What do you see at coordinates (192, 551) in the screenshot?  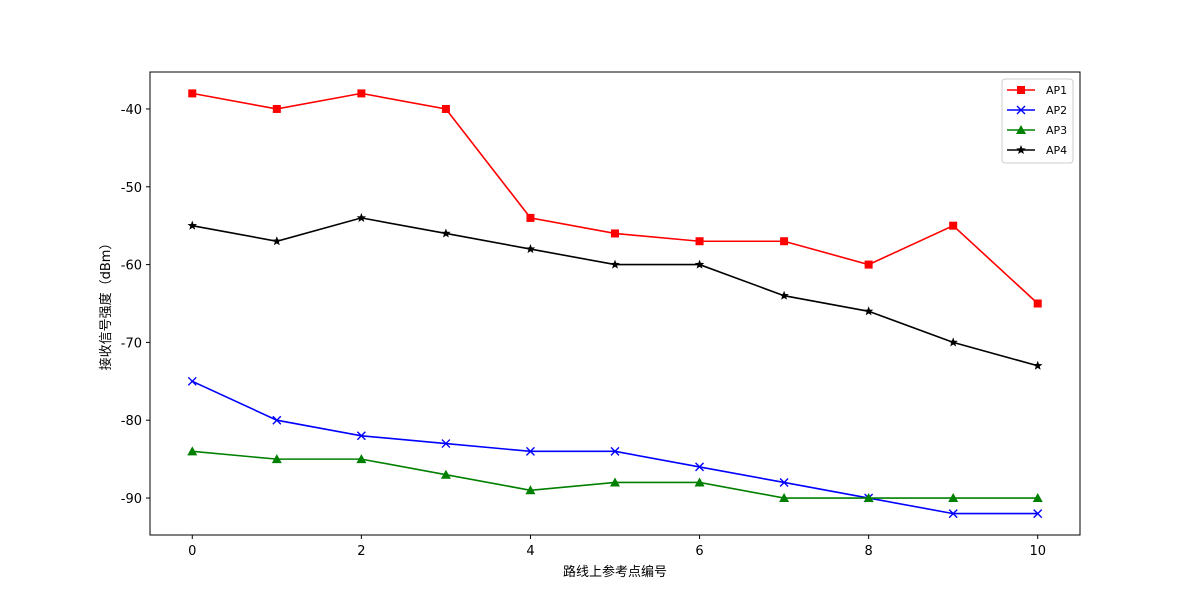 I see `x-tick-label: 0` at bounding box center [192, 551].